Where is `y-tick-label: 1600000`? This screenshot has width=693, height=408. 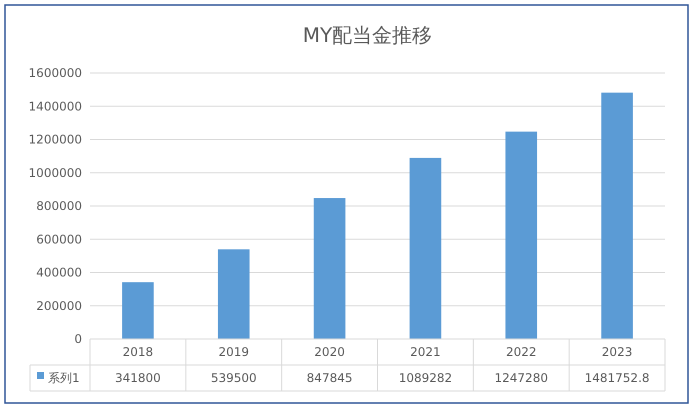 y-tick-label: 1600000 is located at coordinates (55, 73).